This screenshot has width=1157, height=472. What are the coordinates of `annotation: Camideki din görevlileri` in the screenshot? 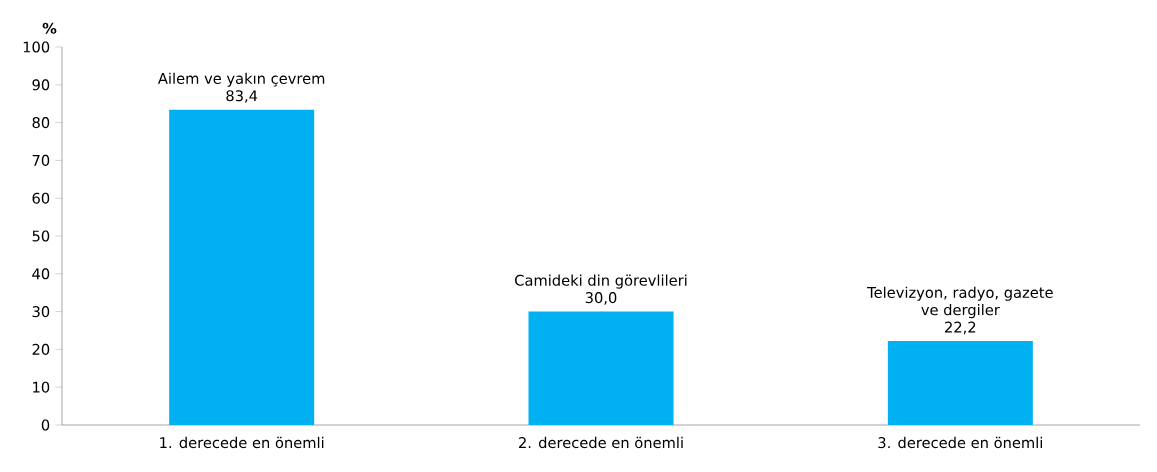 It's located at (601, 281).